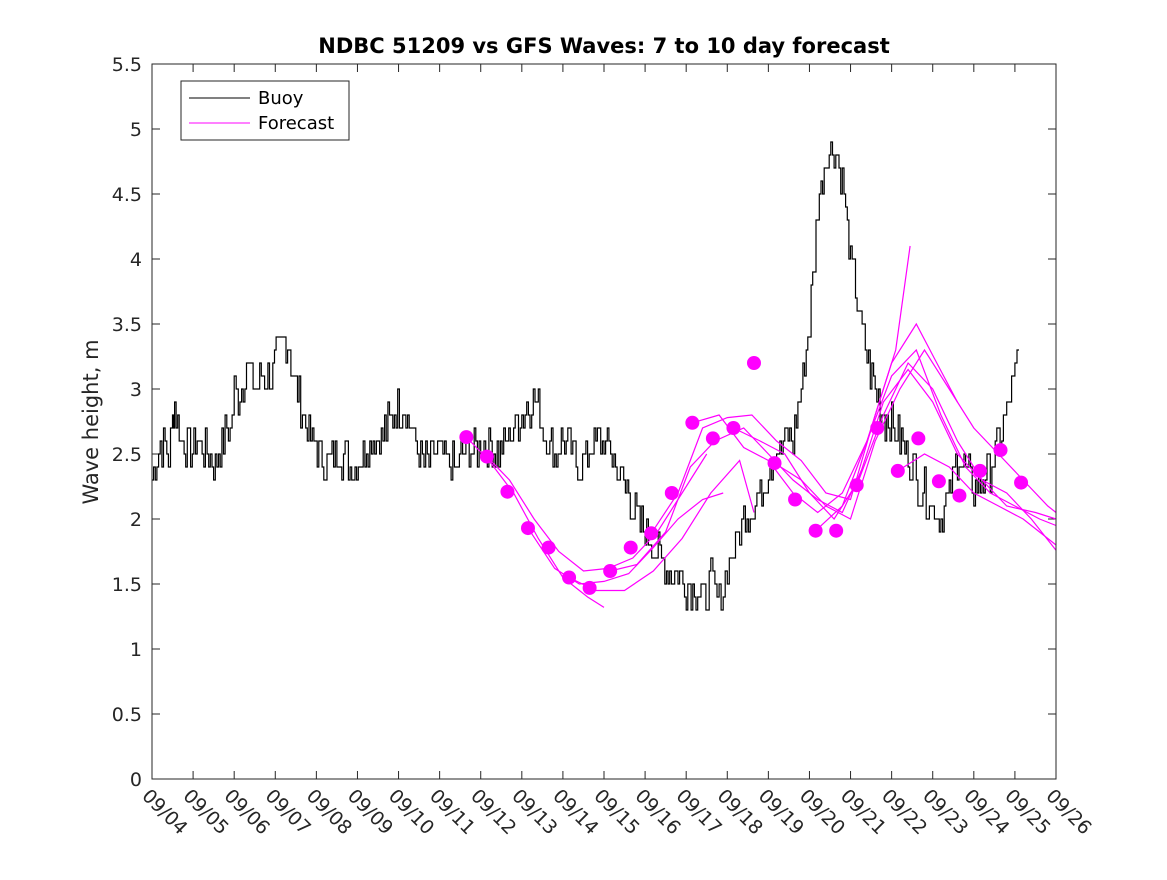 The image size is (1167, 880). What do you see at coordinates (127, 195) in the screenshot?
I see `y-tick-label: 4.5` at bounding box center [127, 195].